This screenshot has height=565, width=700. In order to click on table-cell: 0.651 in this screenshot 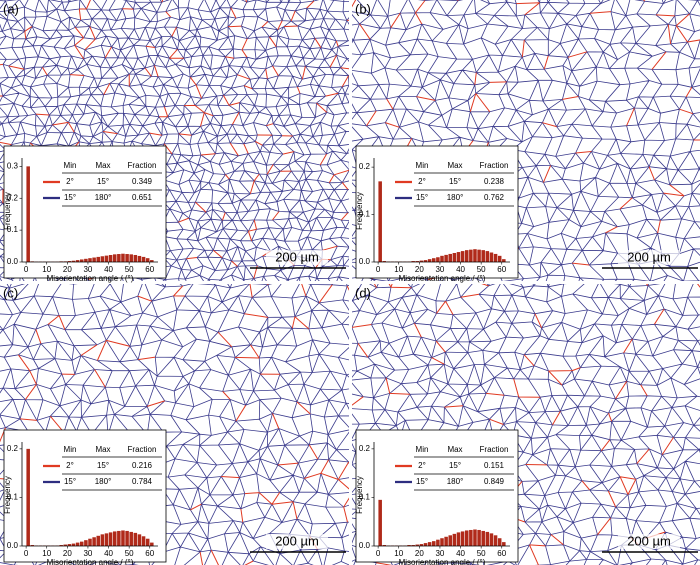, I will do `click(142, 197)`.